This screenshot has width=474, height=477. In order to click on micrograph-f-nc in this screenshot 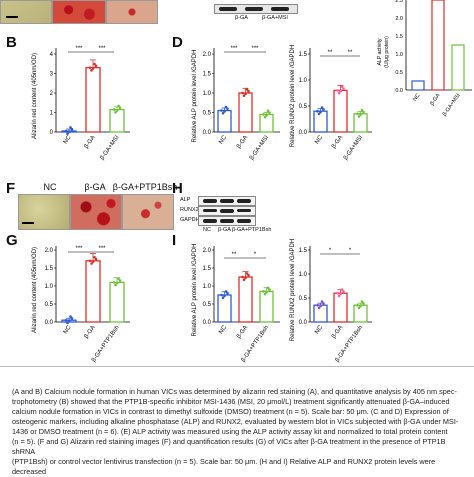, I will do `click(44, 212)`.